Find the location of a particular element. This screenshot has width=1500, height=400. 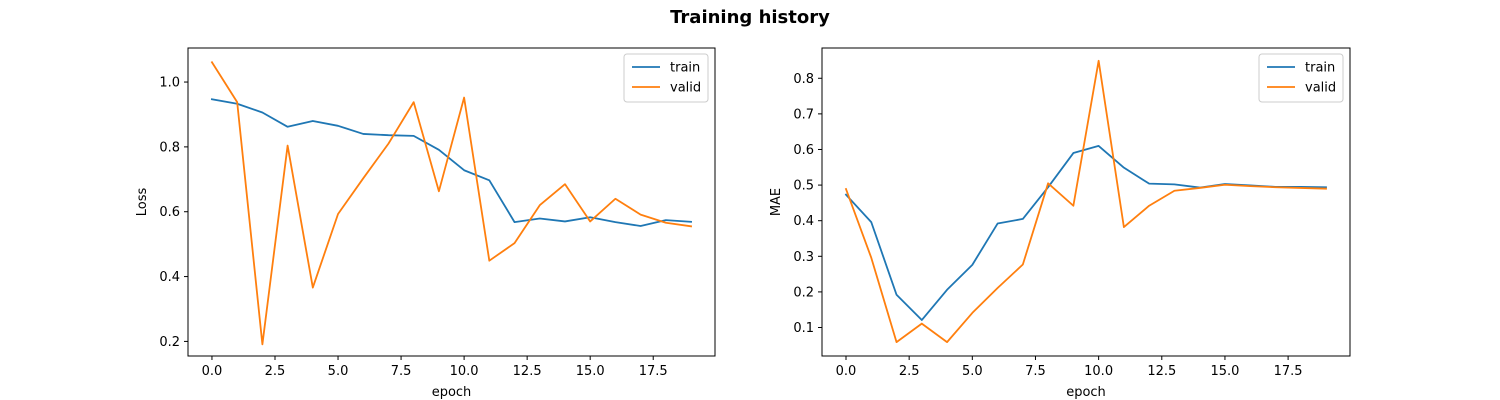

mae-y-tick-label: 0.6 is located at coordinates (803, 150).